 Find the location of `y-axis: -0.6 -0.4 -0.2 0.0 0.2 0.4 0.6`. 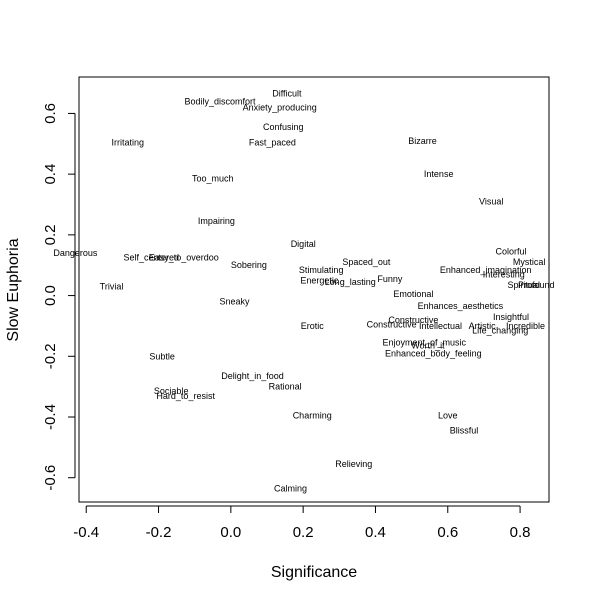

y-axis: -0.6 -0.4 -0.2 0.0 0.2 0.4 0.6 is located at coordinates (59, 297).